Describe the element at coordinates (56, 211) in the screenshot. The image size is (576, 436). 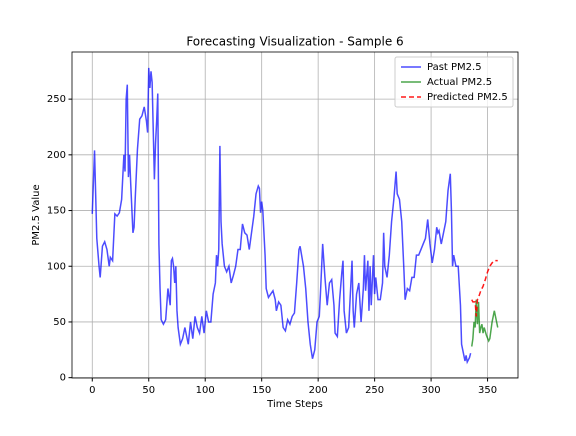
I see `y-tick-label: 150` at that location.